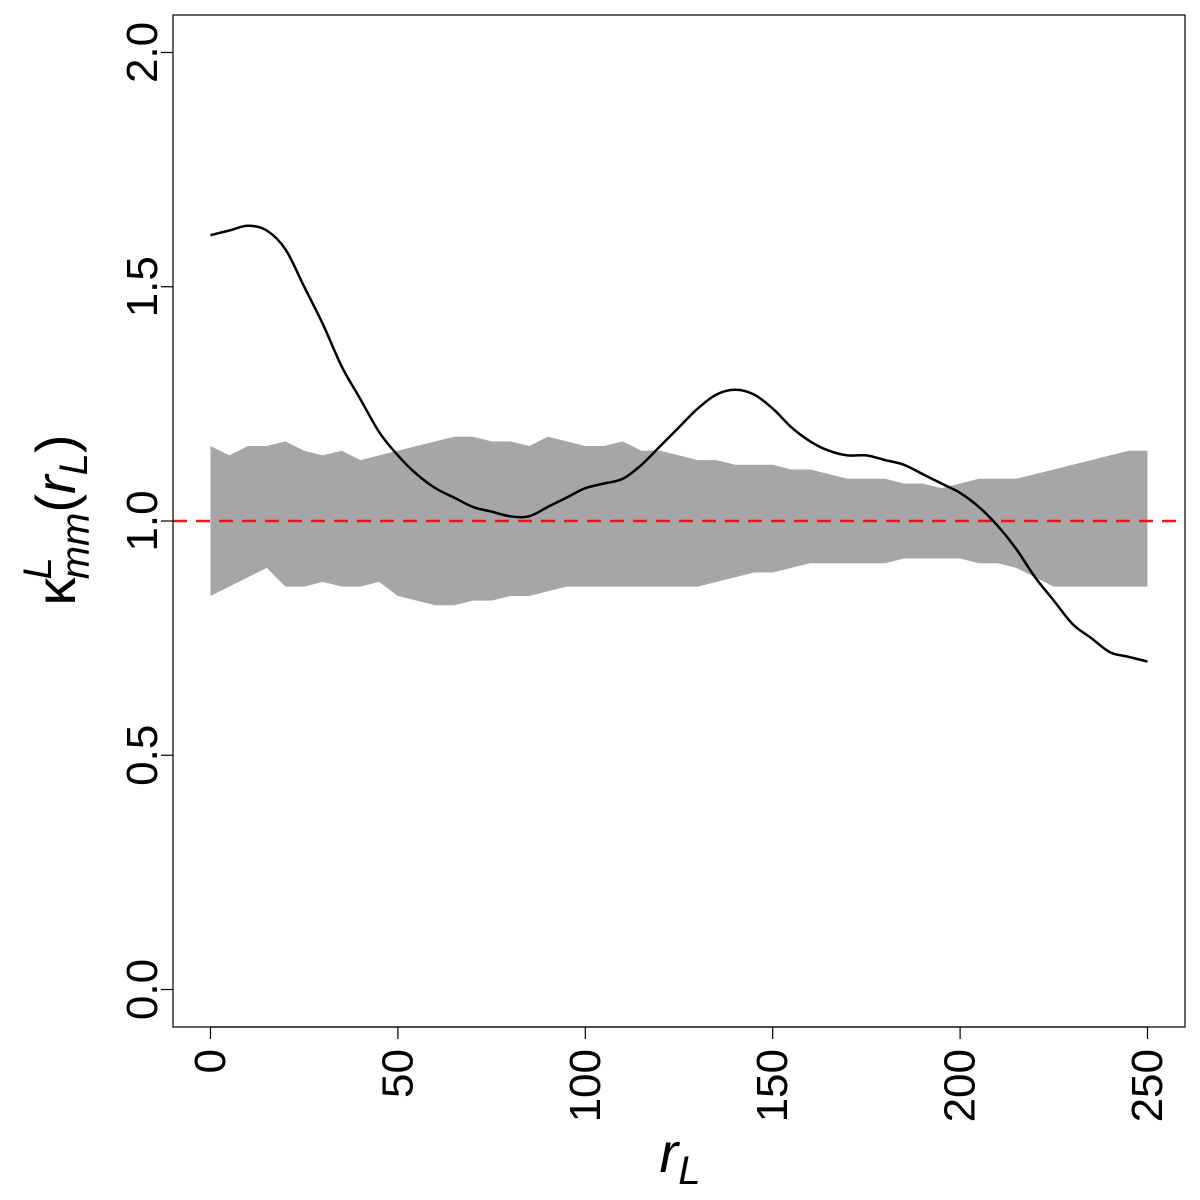  I want to click on x-axis-title-sub: L, so click(689, 1171).